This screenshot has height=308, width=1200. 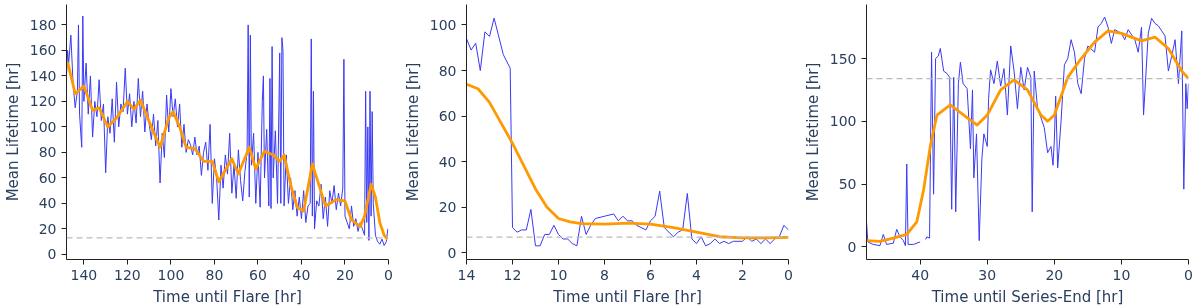 What do you see at coordinates (604, 274) in the screenshot?
I see `x-tick-label: 8` at bounding box center [604, 274].